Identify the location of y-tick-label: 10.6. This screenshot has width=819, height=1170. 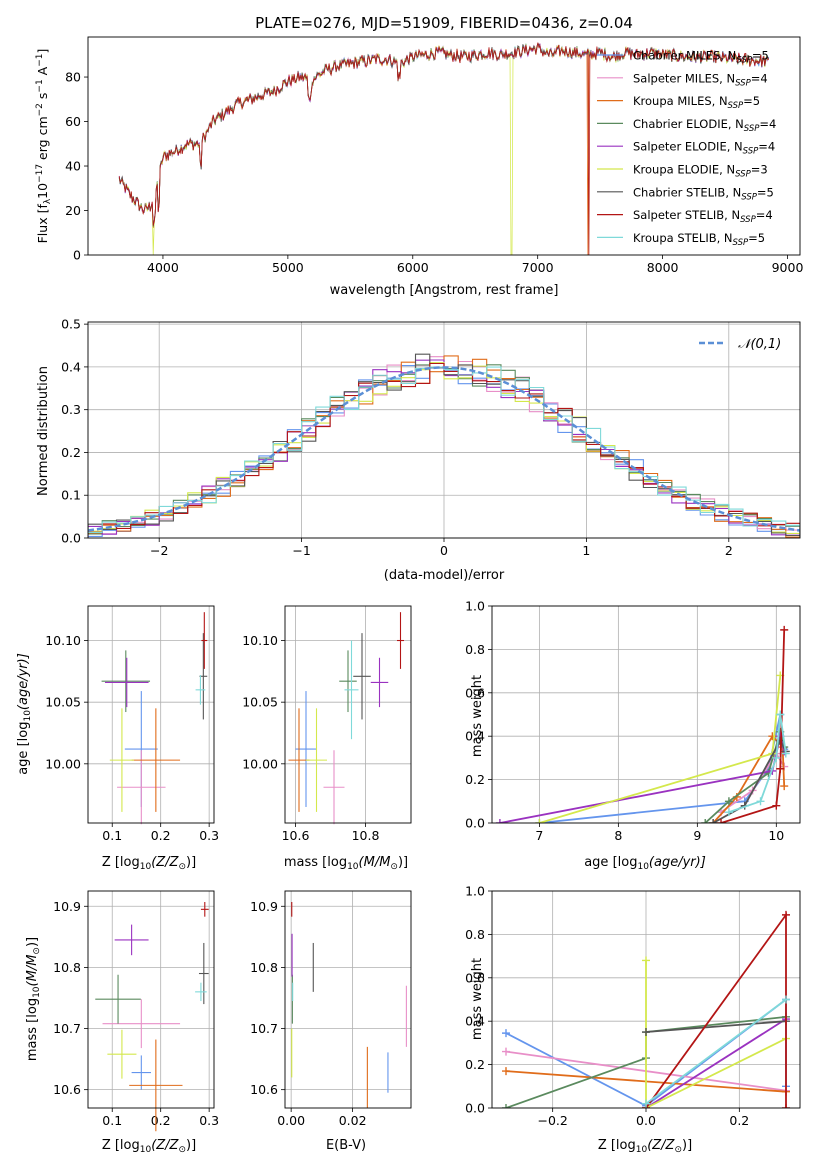
(264, 1089).